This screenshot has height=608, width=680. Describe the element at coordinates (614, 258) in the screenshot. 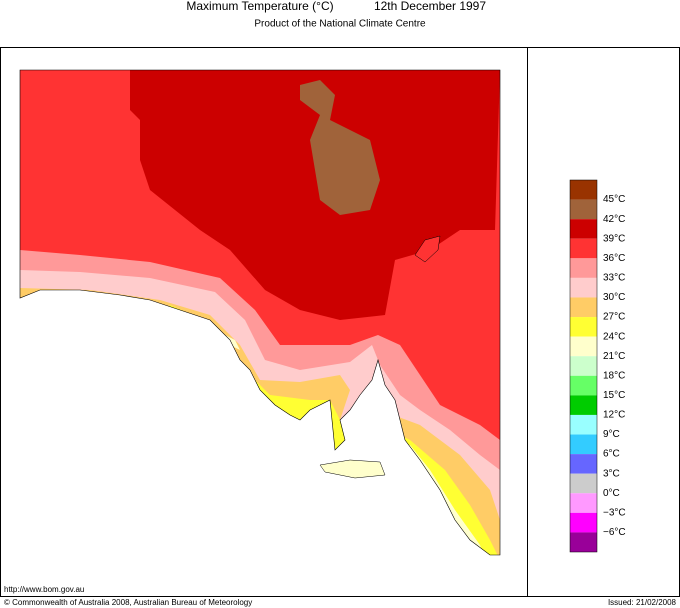

I see `legend-label: 36°C` at that location.